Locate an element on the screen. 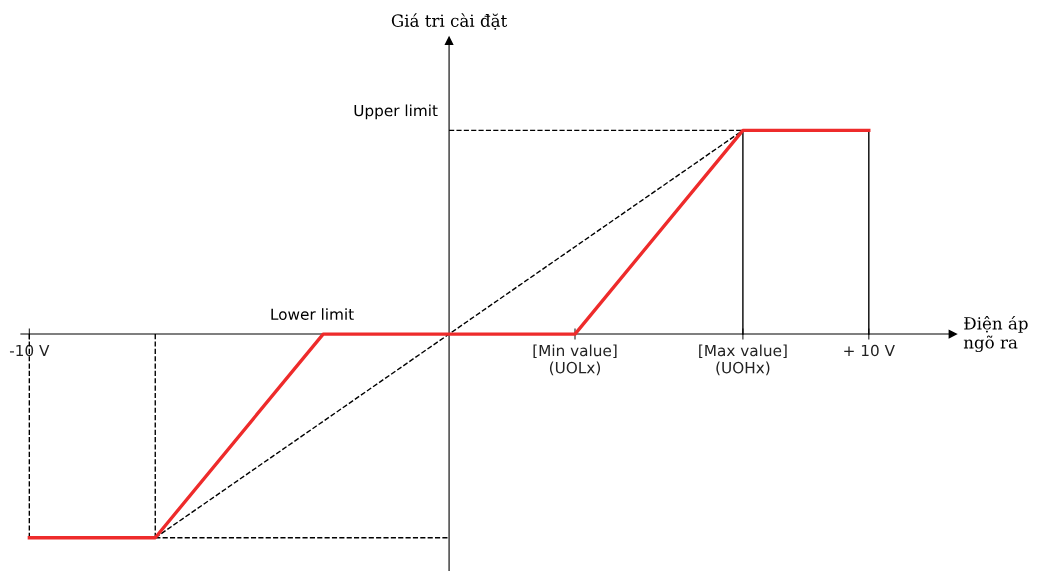 This screenshot has width=1047, height=582. text: Giá tri cài đặt is located at coordinates (449, 21).